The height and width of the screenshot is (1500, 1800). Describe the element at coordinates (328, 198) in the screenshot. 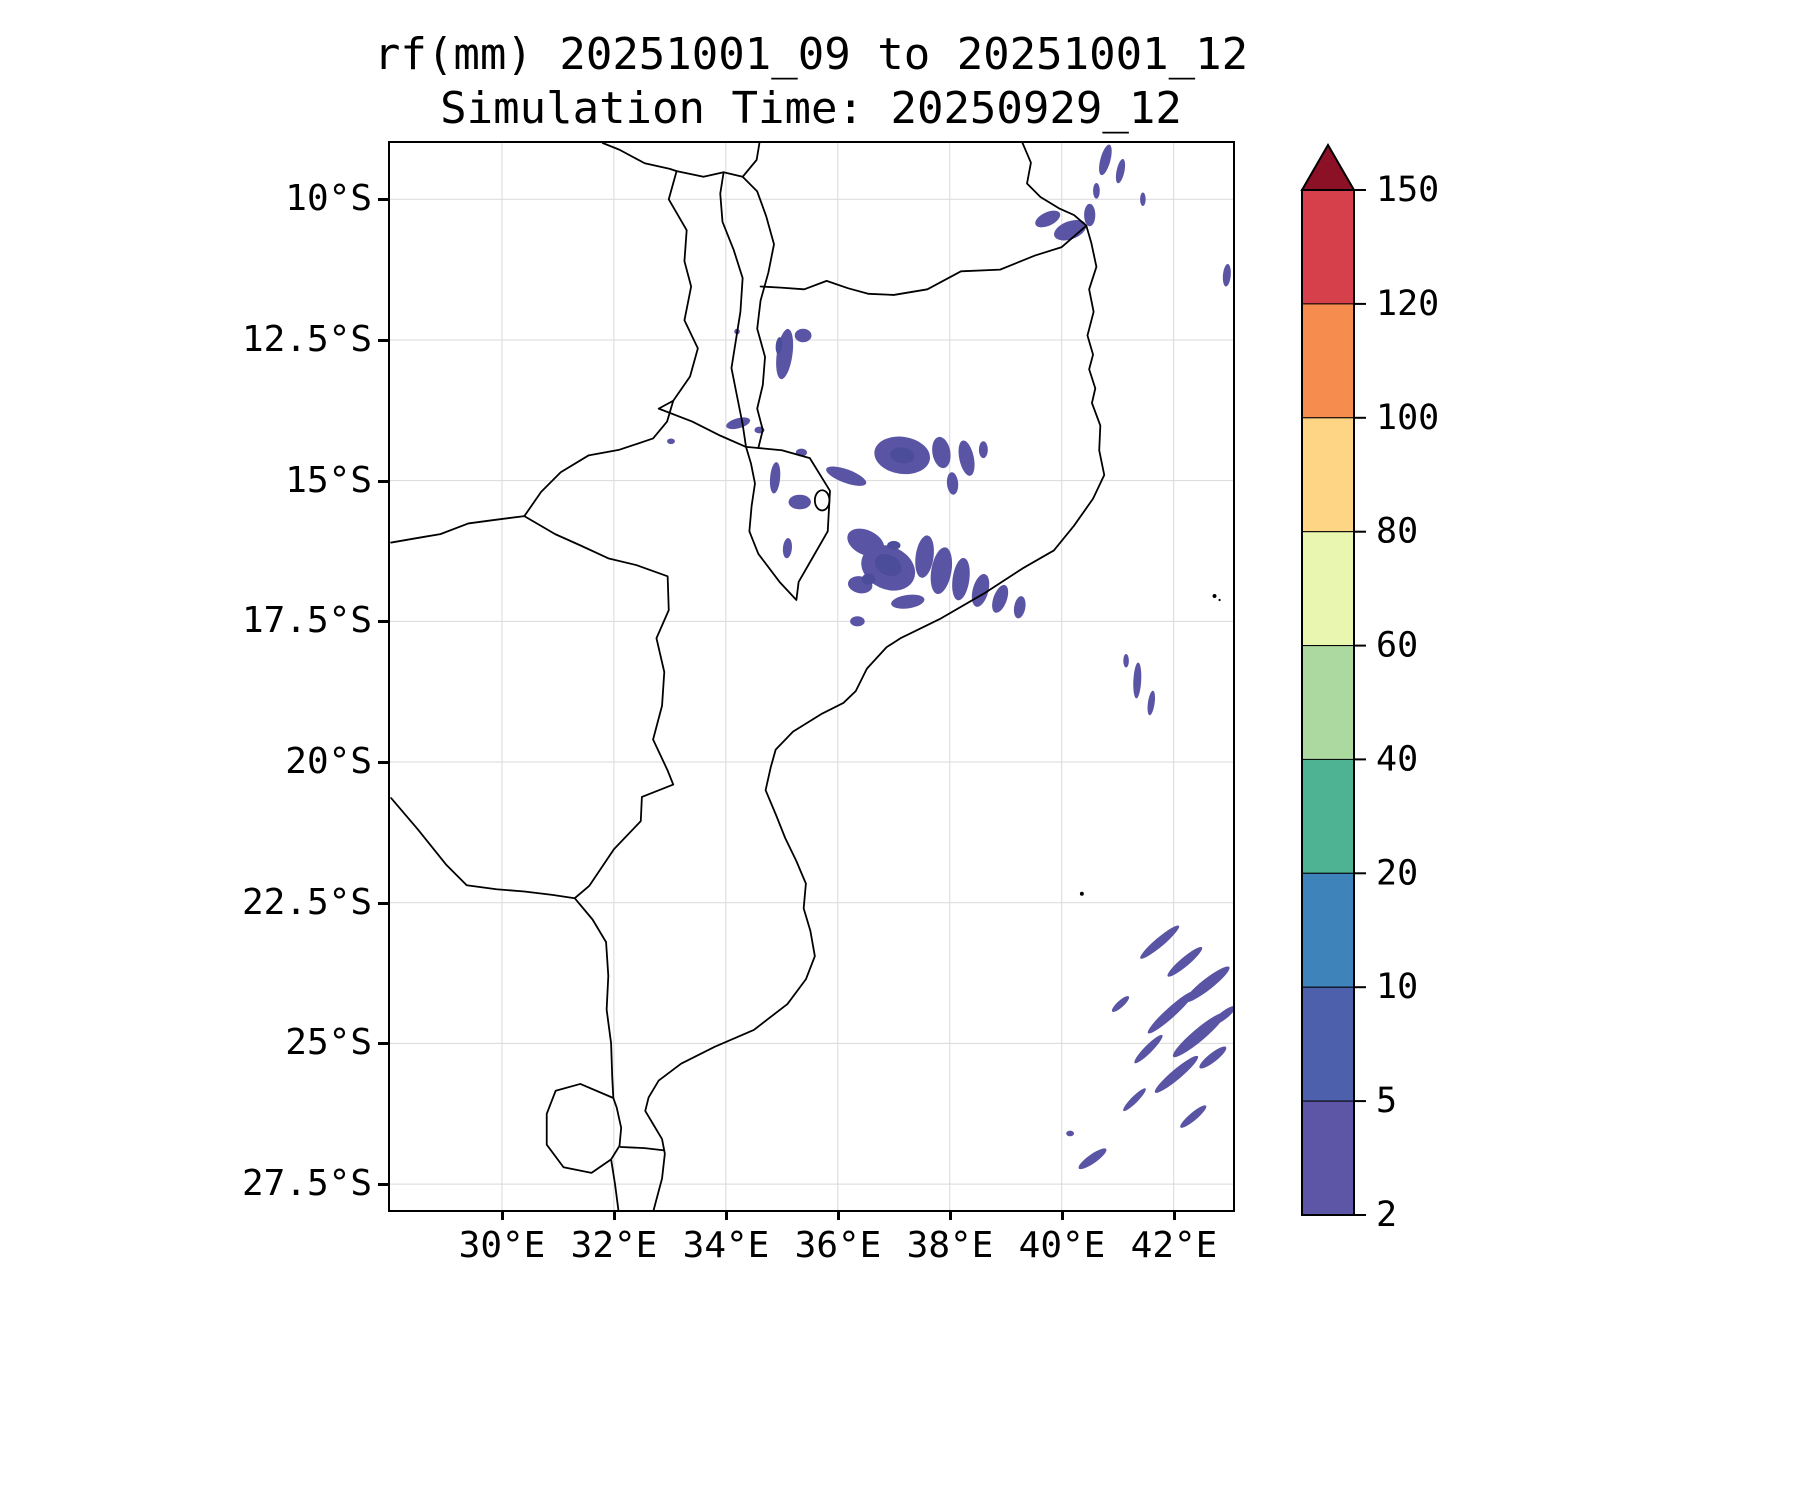

I see `y-tick-label: 10°S` at that location.